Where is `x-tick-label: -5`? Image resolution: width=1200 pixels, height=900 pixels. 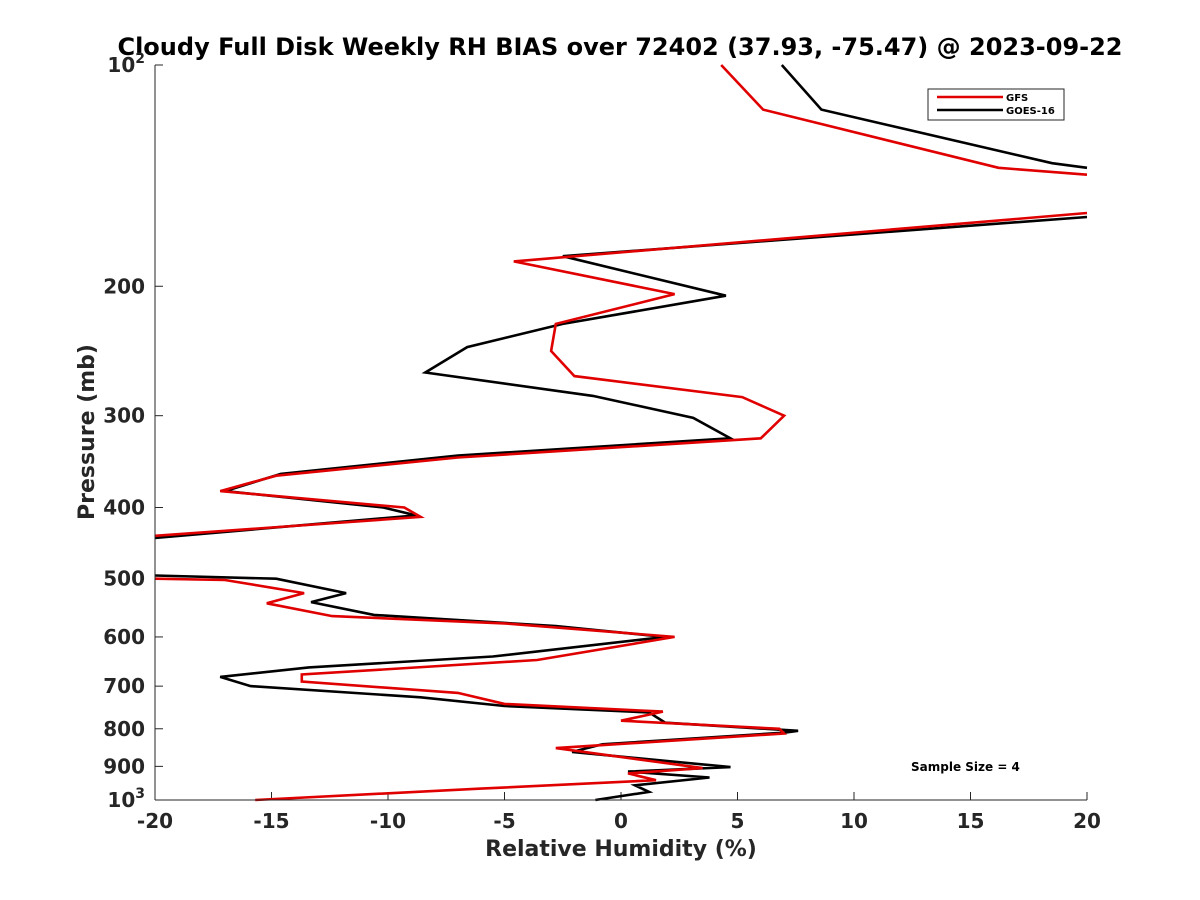
x-tick-label: -5 is located at coordinates (504, 821).